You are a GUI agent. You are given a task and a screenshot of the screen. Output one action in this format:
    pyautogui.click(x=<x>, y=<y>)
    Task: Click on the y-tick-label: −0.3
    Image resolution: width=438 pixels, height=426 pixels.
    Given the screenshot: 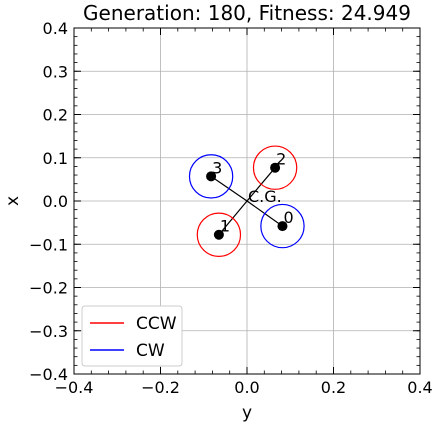 What is the action you would take?
    pyautogui.click(x=48, y=331)
    